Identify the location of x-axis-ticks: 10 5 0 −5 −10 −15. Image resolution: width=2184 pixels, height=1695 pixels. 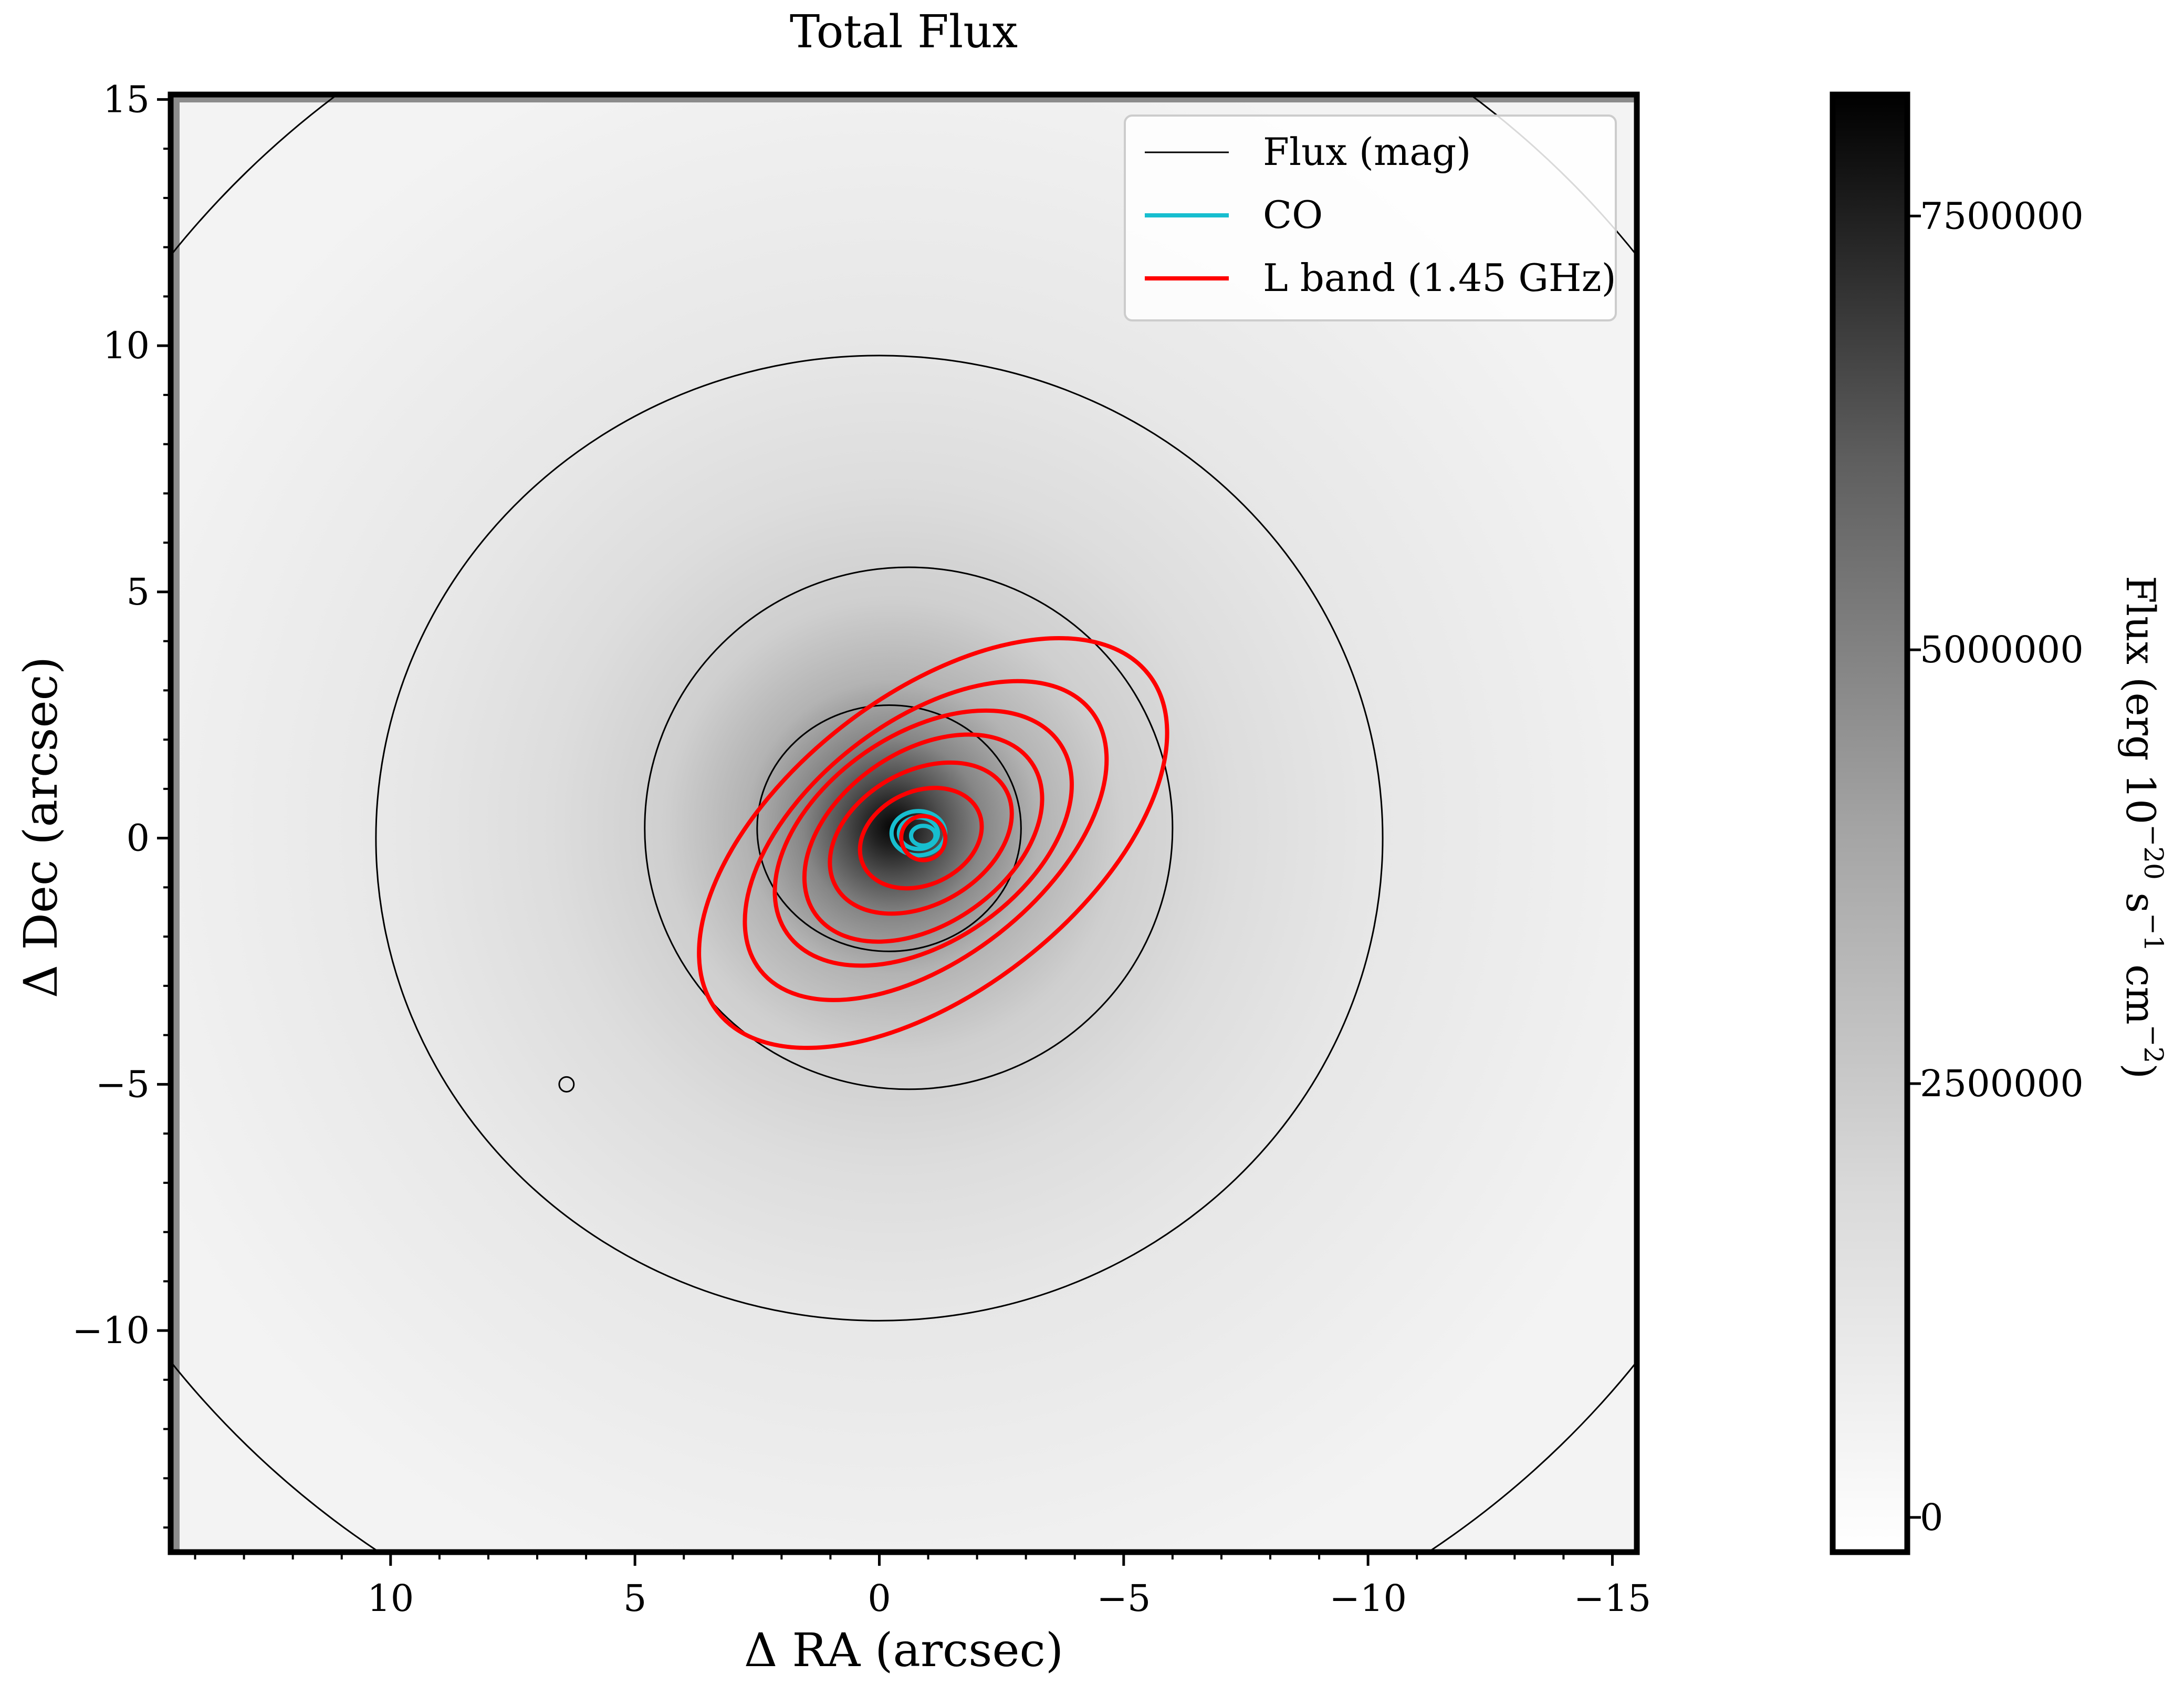
(923, 1586).